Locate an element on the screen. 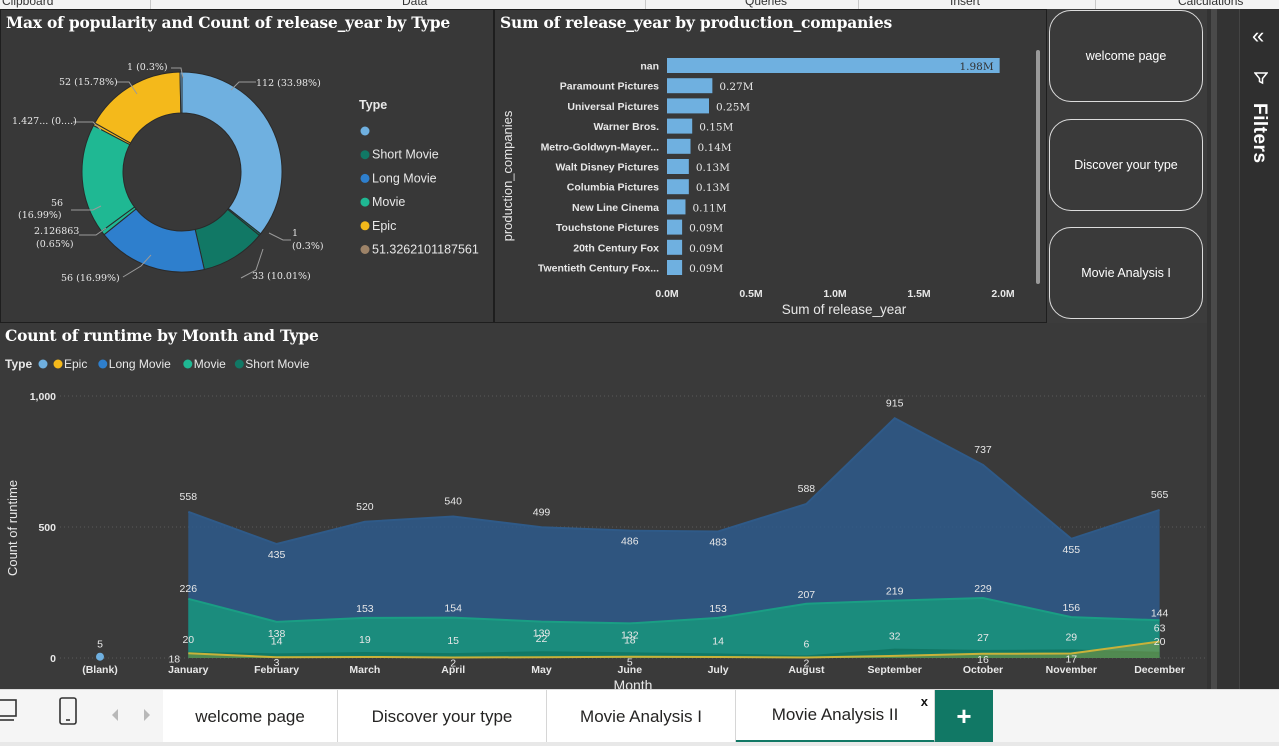 This screenshot has height=746, width=1279. blank-point is located at coordinates (100, 656).